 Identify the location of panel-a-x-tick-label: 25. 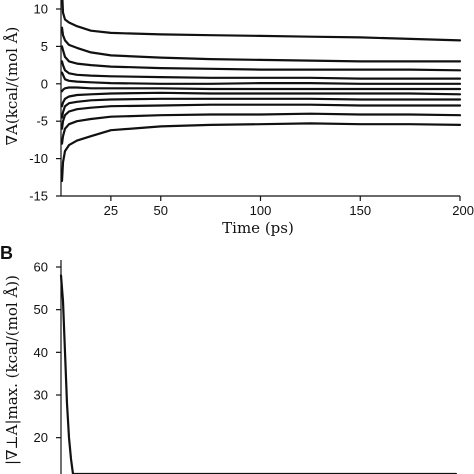
(111, 210).